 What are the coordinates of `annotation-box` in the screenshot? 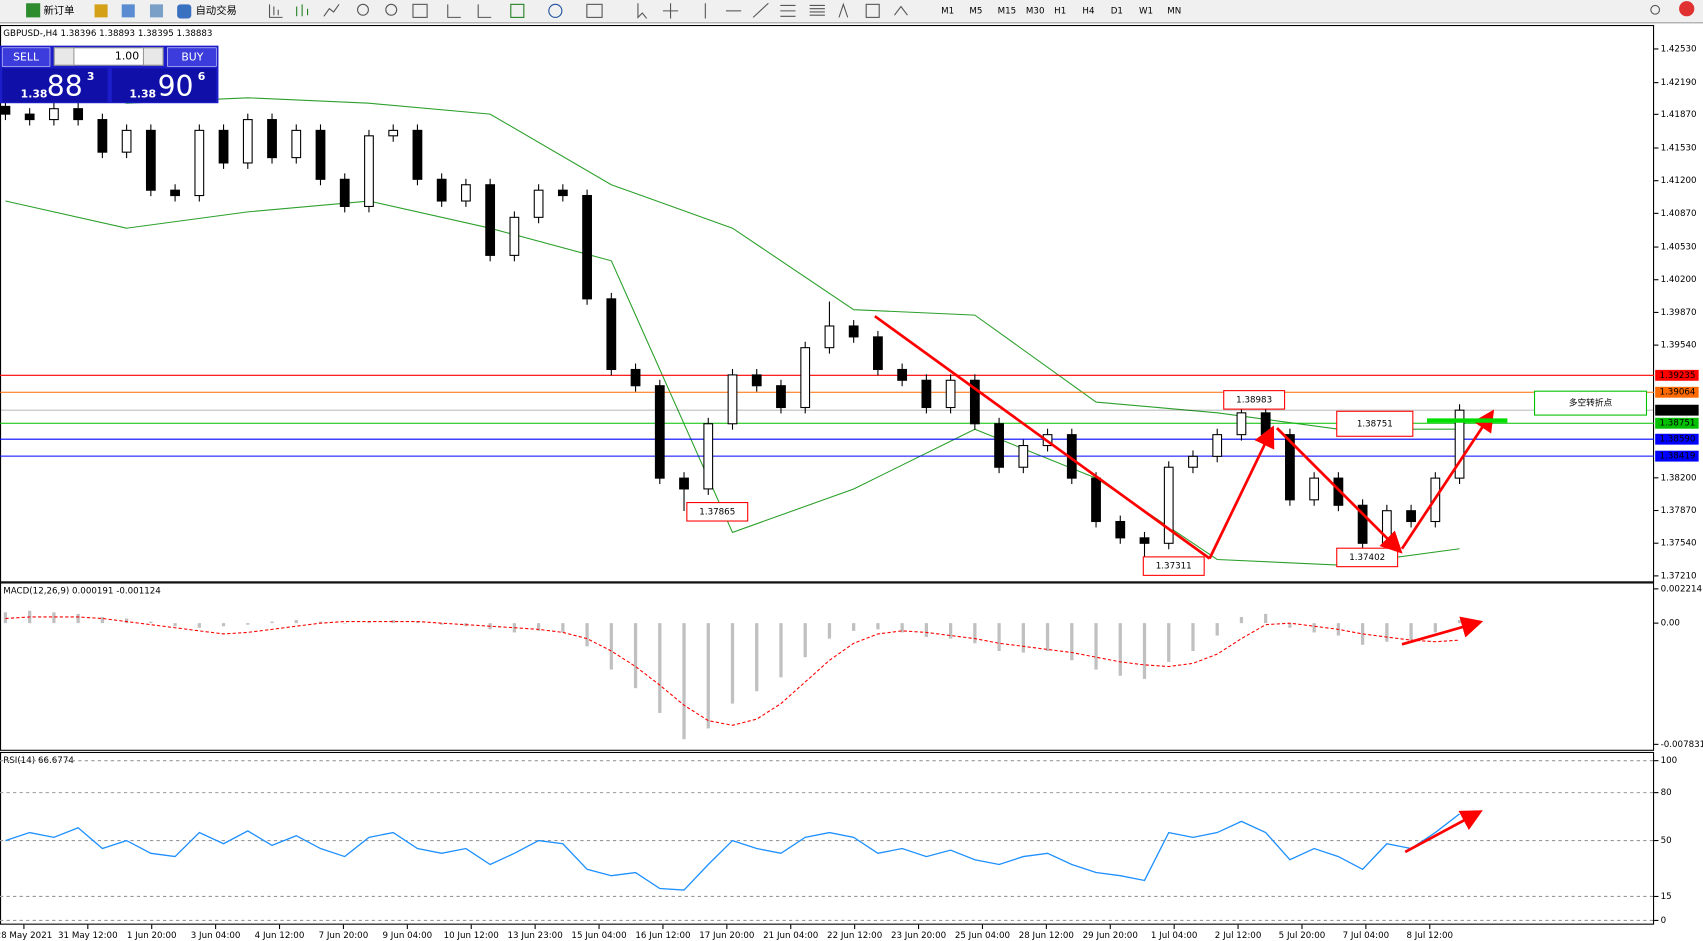 It's located at (717, 512).